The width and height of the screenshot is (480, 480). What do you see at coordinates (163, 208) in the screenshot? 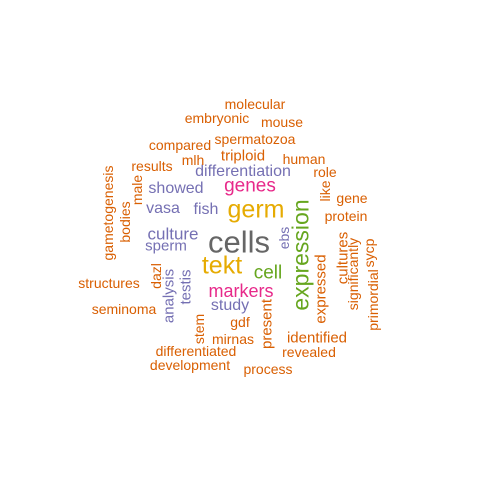
I see `word-vasa: vasa` at bounding box center [163, 208].